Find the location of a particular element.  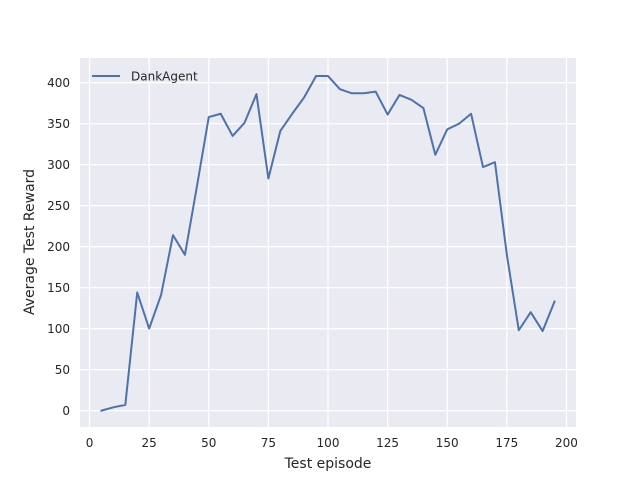

legend-label-dankagent: DankAgent is located at coordinates (164, 77).